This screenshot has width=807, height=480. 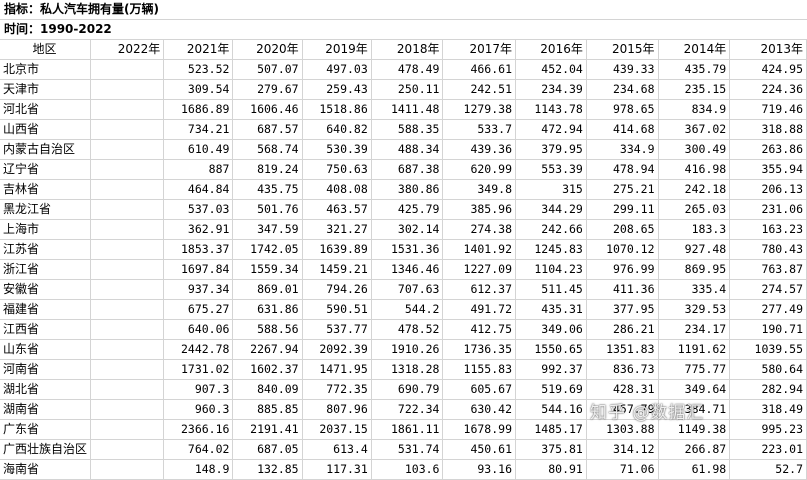 I want to click on value-cell: 231.06, so click(x=768, y=209).